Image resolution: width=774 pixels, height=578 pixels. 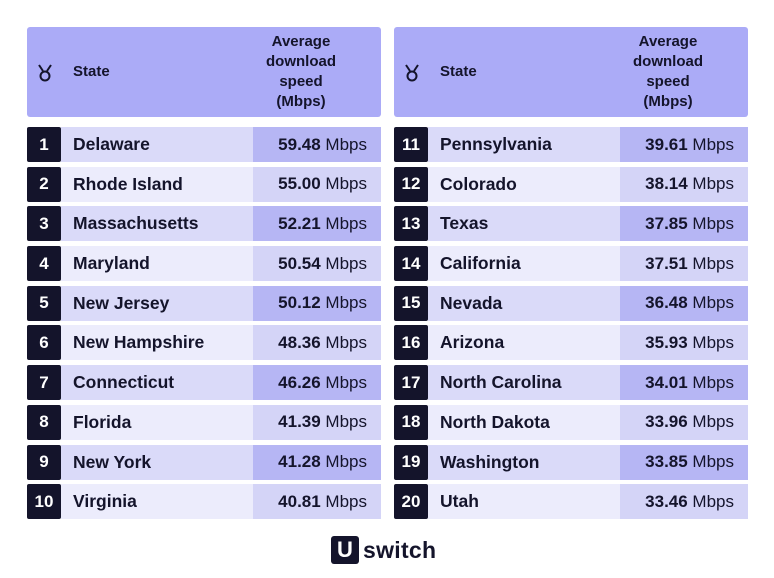 I want to click on rank-badge: 4, so click(x=44, y=264).